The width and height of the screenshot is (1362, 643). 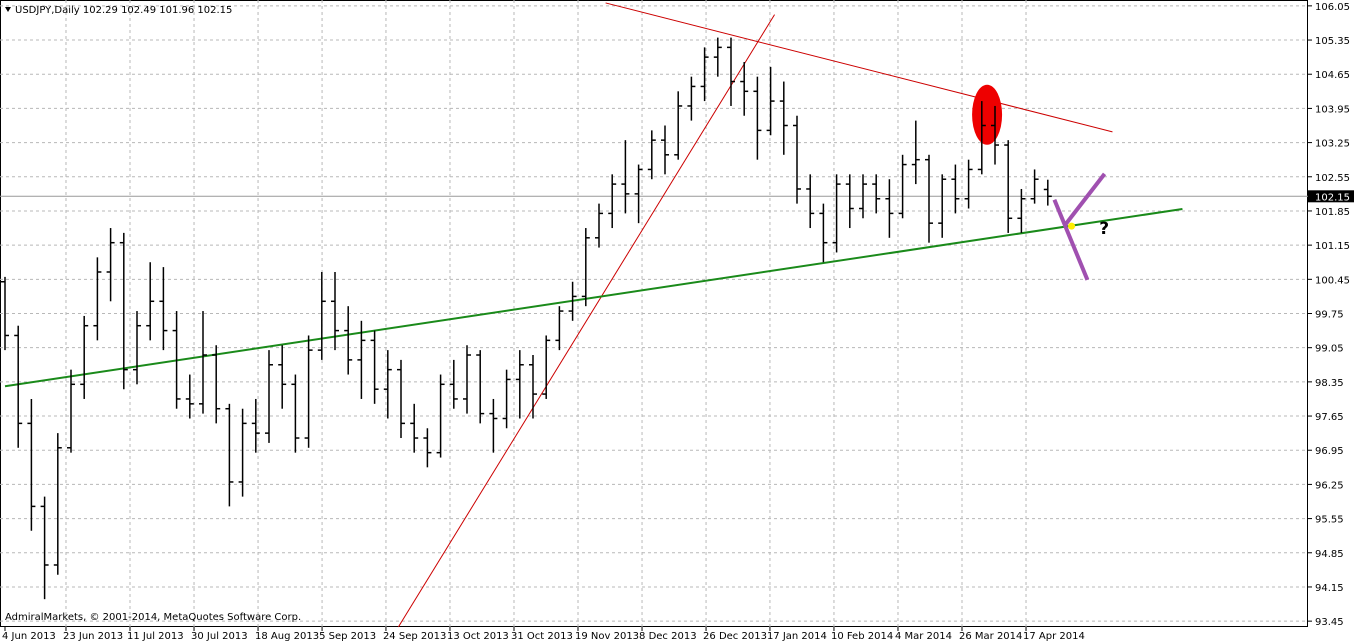 I want to click on x-tick-label: 13 Oct 2013, so click(x=478, y=636).